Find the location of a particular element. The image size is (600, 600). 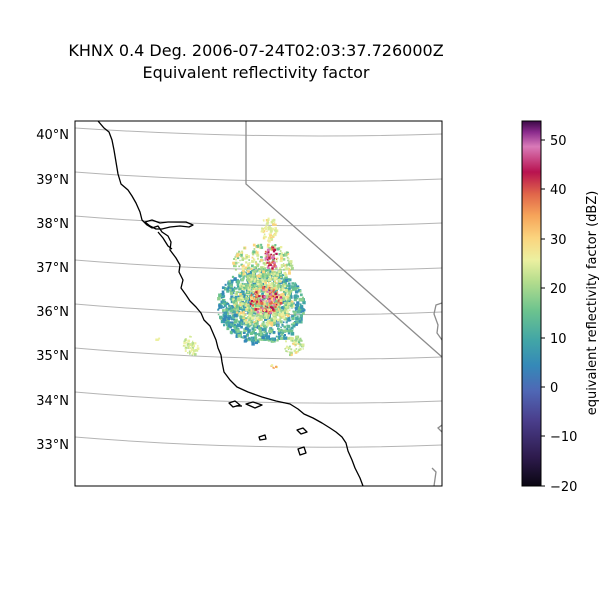

lat-label-35n: 35°N is located at coordinates (52, 356).